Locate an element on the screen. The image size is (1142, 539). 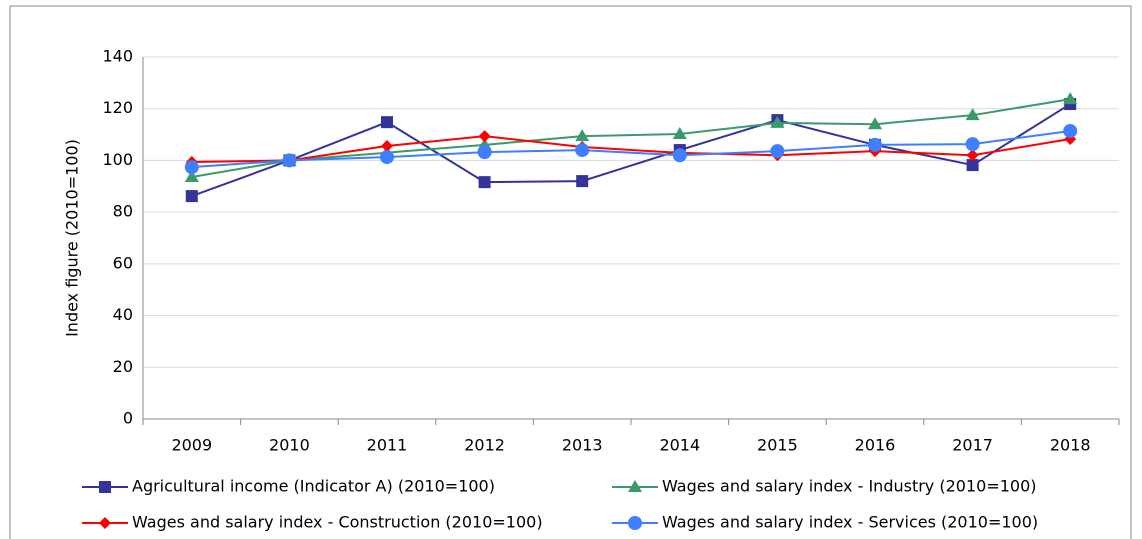
x-tick-label: 2009 is located at coordinates (191, 445).